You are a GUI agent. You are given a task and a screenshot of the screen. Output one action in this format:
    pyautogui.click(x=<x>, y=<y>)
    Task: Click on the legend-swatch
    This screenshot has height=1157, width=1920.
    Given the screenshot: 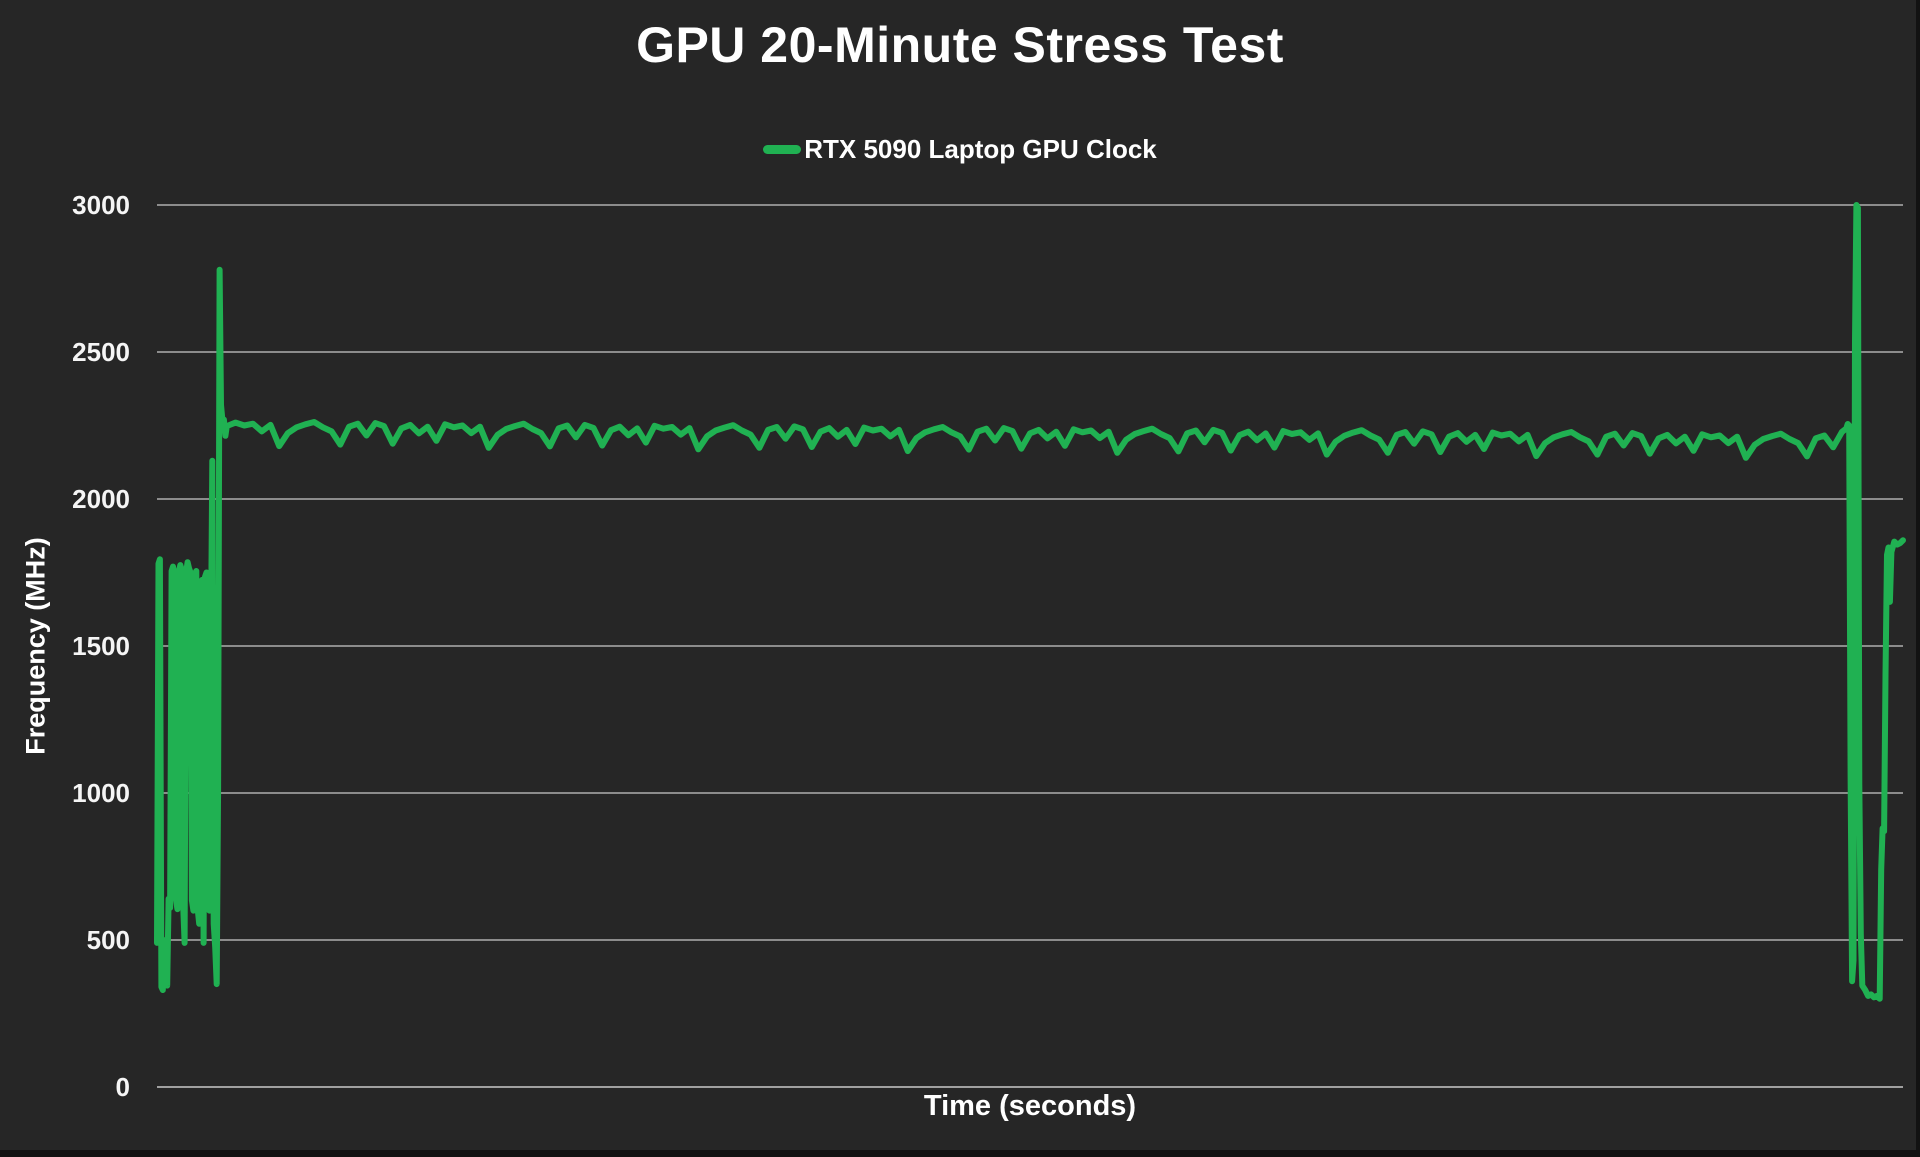 What is the action you would take?
    pyautogui.click(x=782, y=149)
    